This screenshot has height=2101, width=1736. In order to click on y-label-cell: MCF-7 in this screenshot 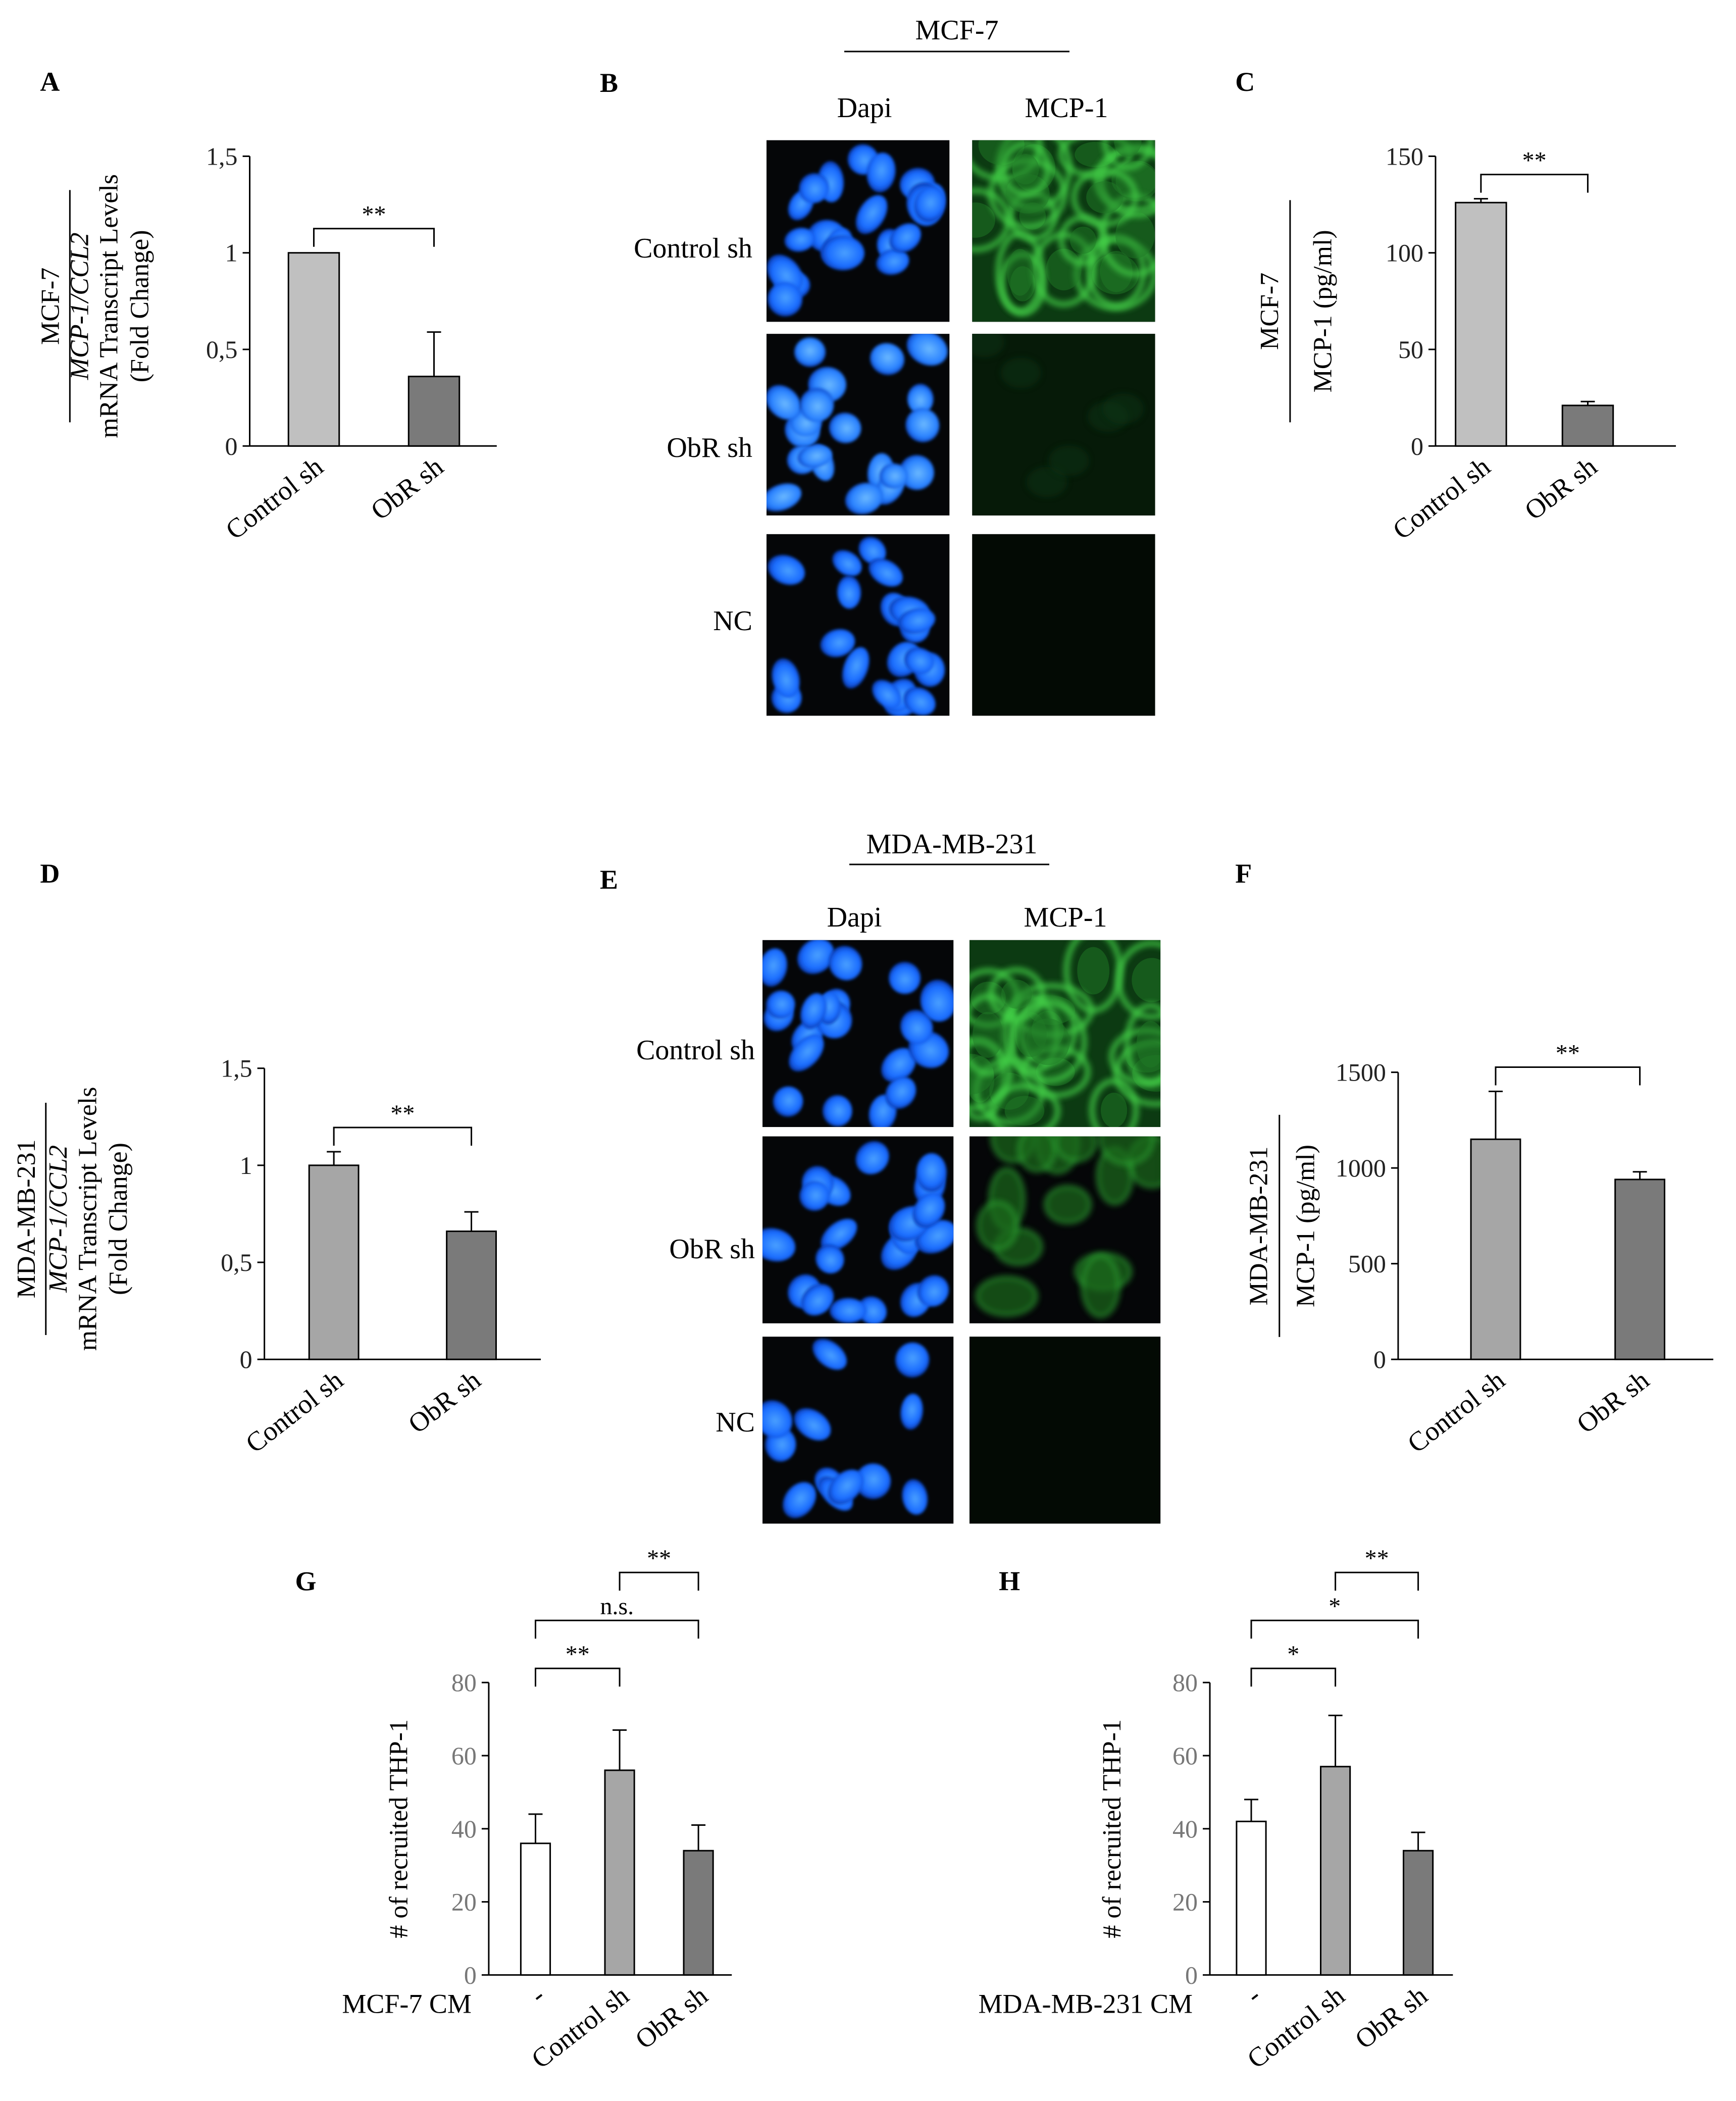, I will do `click(1269, 311)`.